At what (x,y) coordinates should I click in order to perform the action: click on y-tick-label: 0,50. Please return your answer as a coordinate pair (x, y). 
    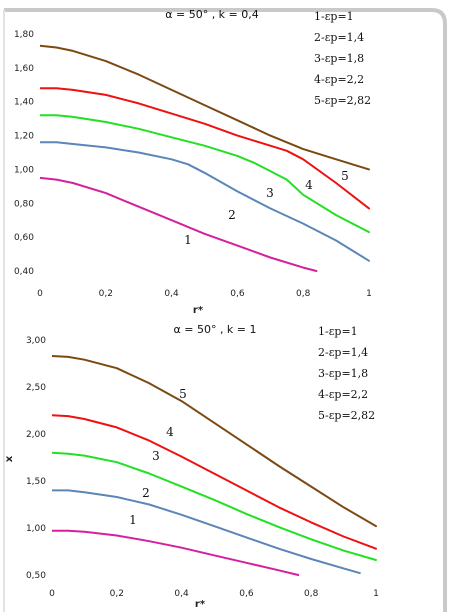
    Looking at the image, I should click on (36, 576).